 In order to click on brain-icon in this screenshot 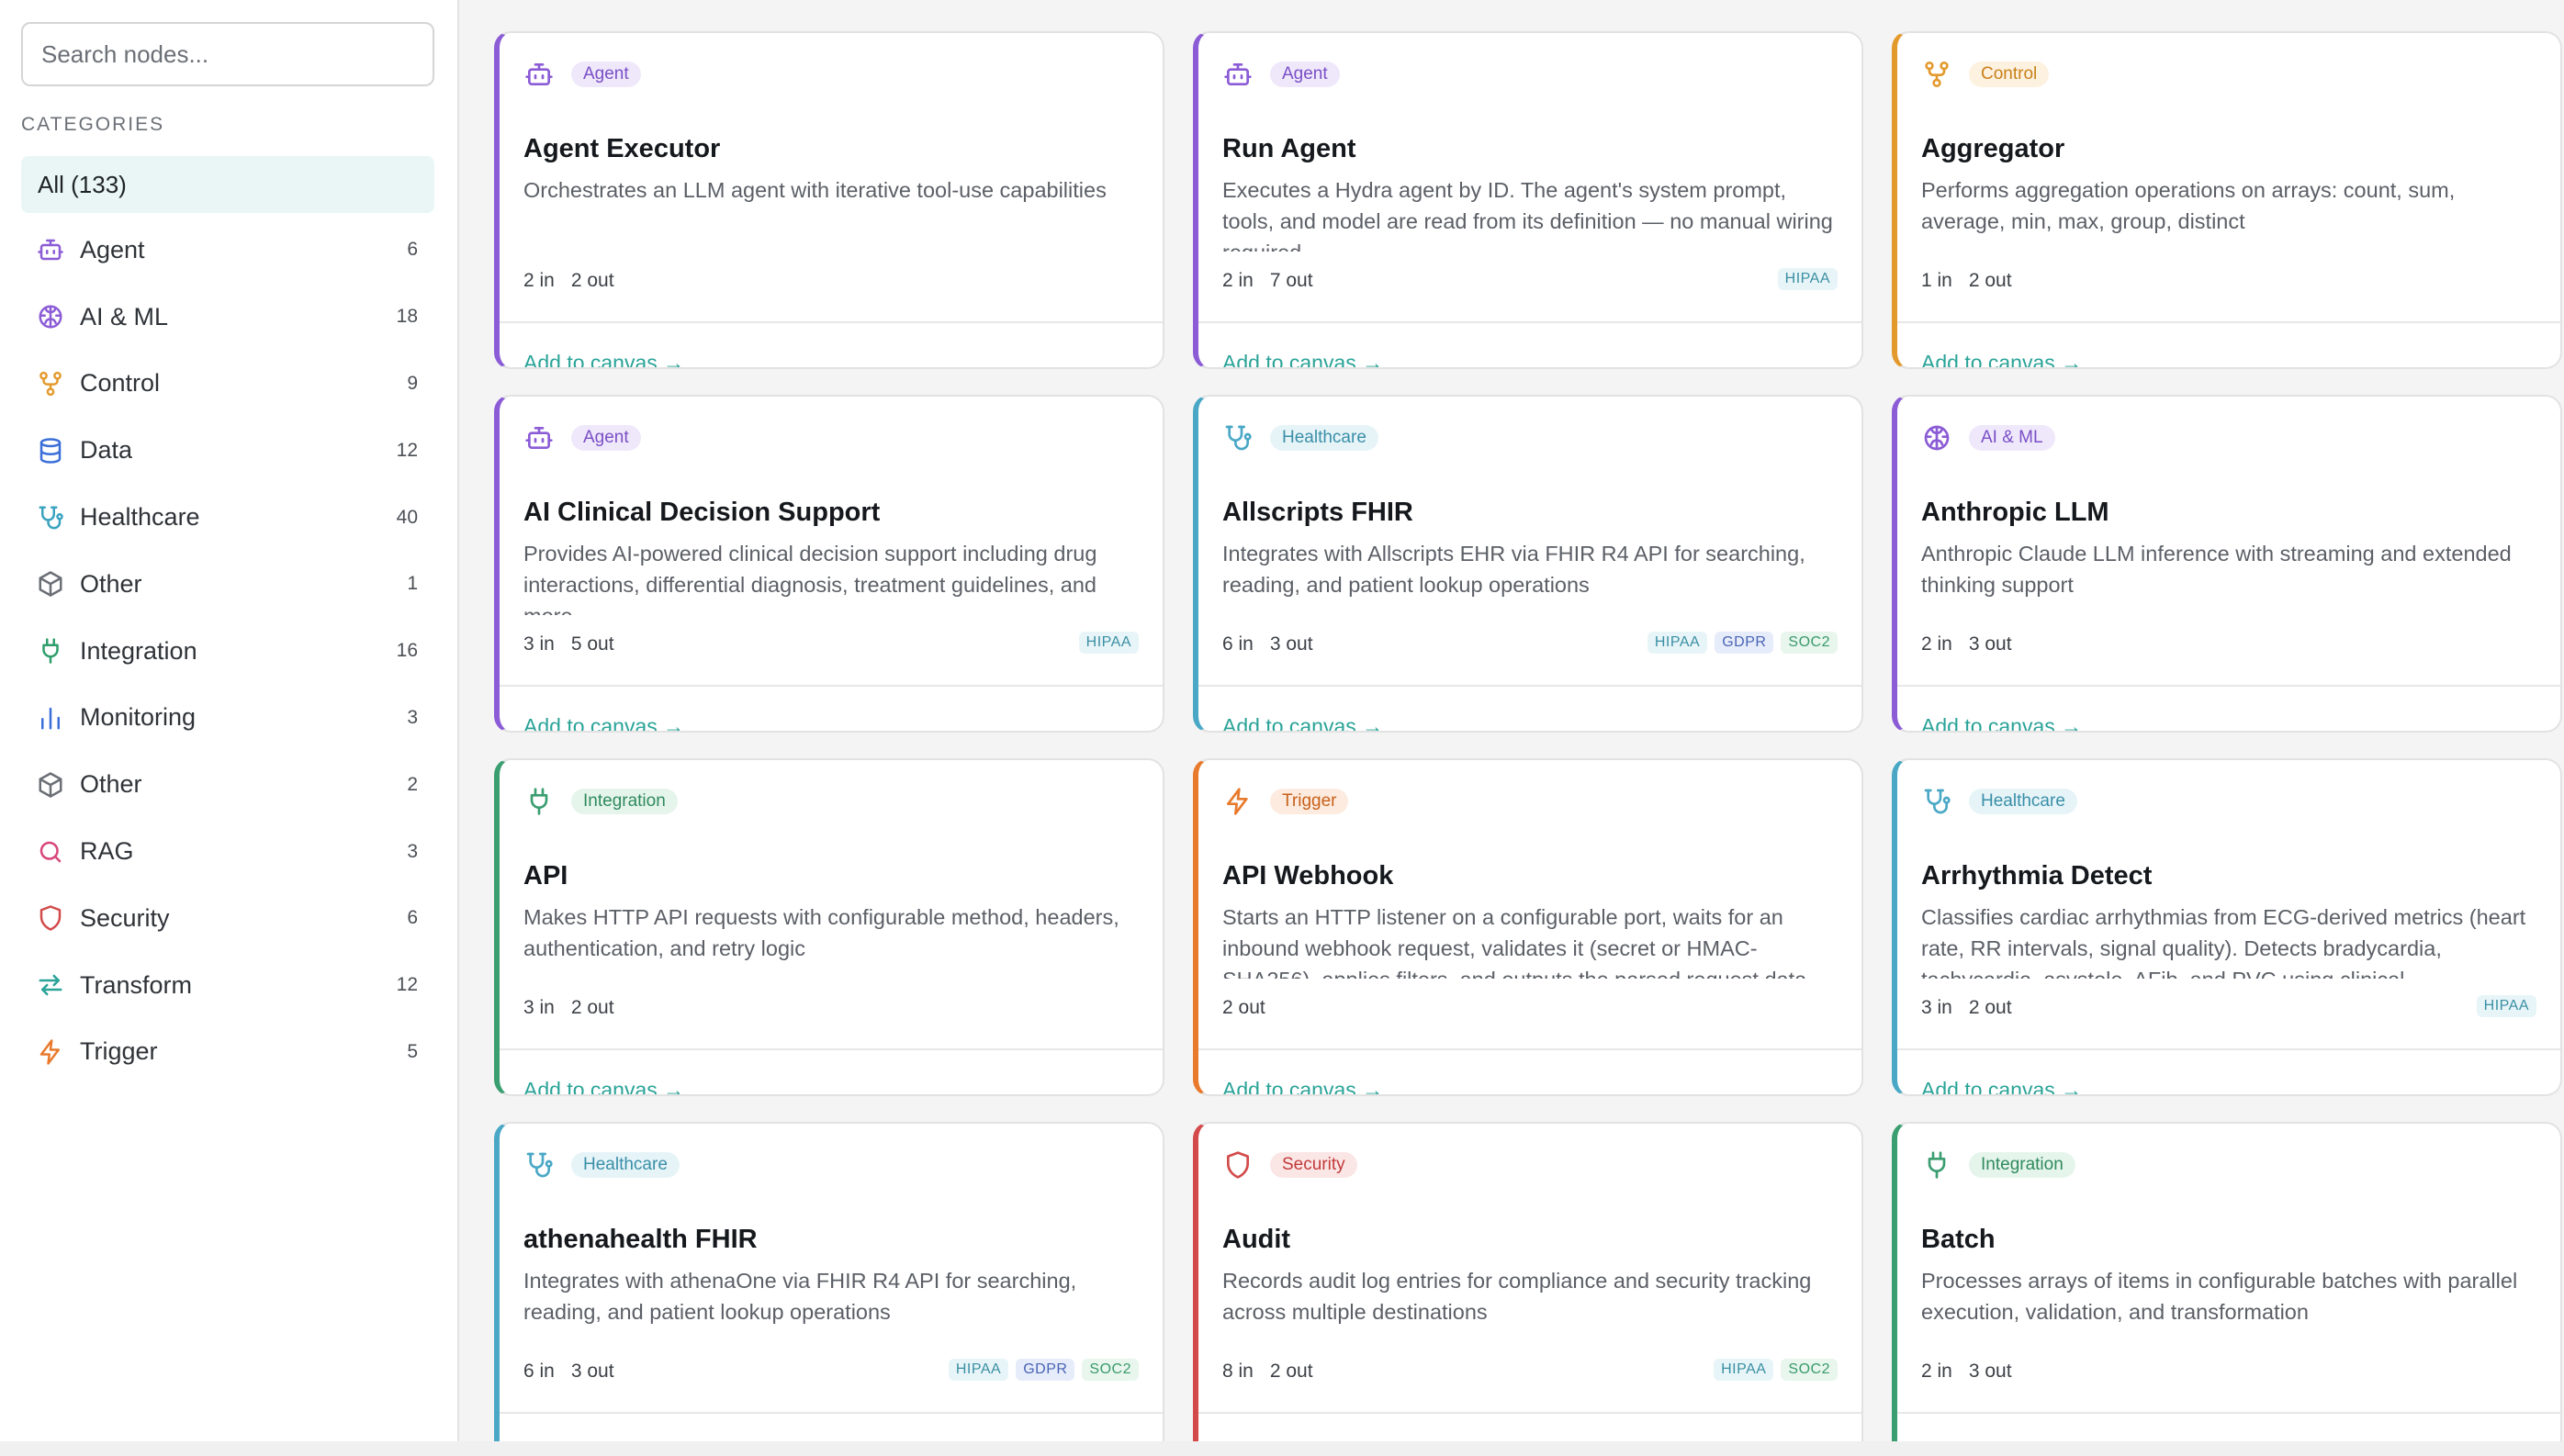, I will do `click(1936, 438)`.